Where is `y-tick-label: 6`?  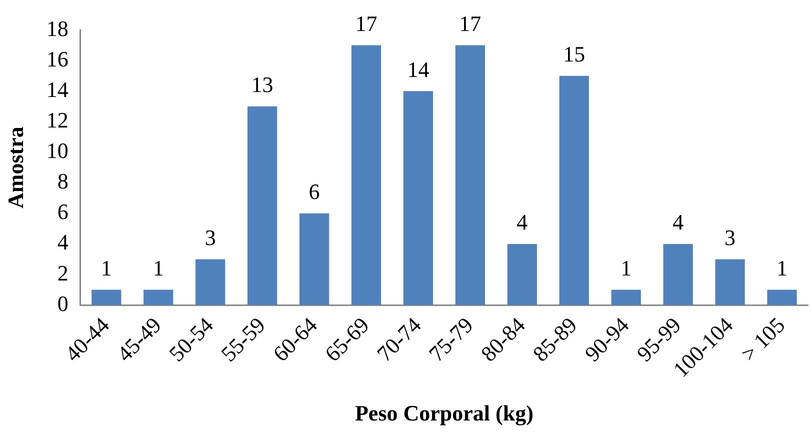
y-tick-label: 6 is located at coordinates (62, 211).